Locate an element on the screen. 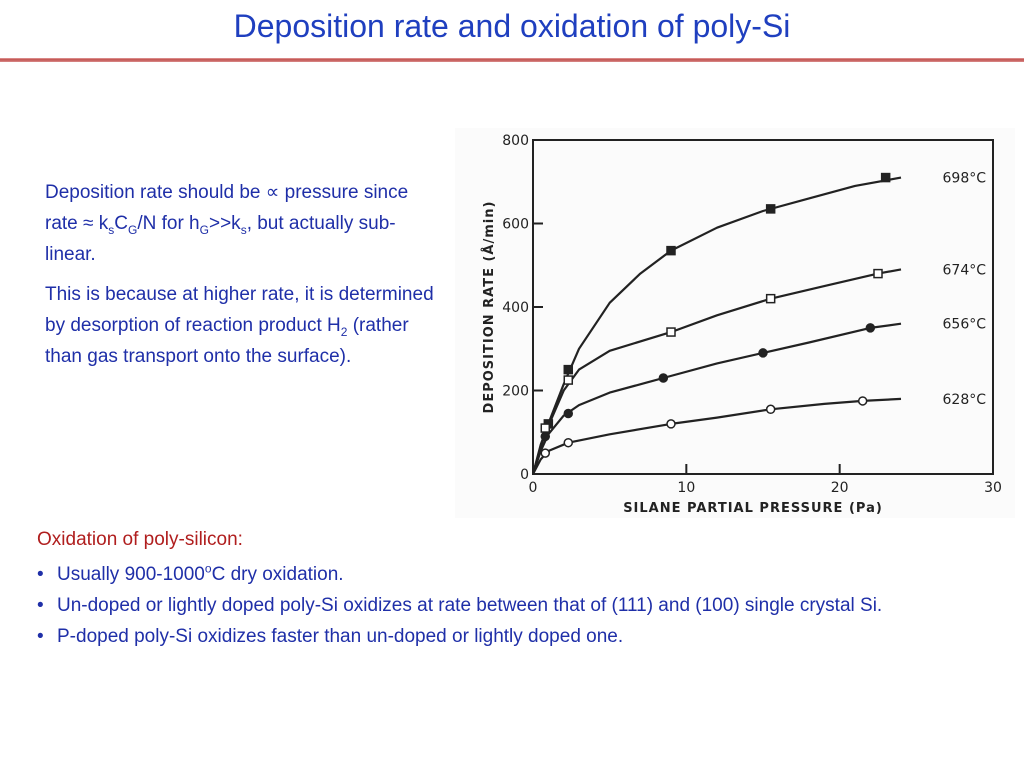 Image resolution: width=1024 pixels, height=768 pixels. title-divider is located at coordinates (512, 60).